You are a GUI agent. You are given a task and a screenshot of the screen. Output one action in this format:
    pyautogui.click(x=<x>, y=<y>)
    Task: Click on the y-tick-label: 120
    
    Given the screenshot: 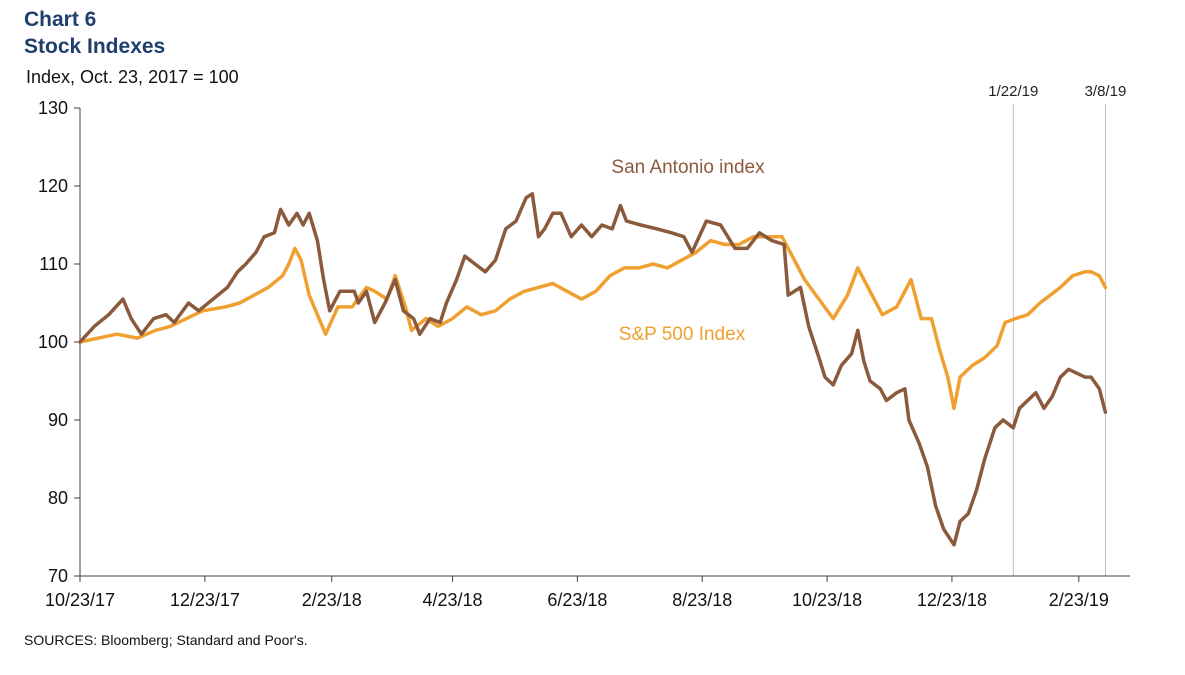 What is the action you would take?
    pyautogui.click(x=53, y=186)
    